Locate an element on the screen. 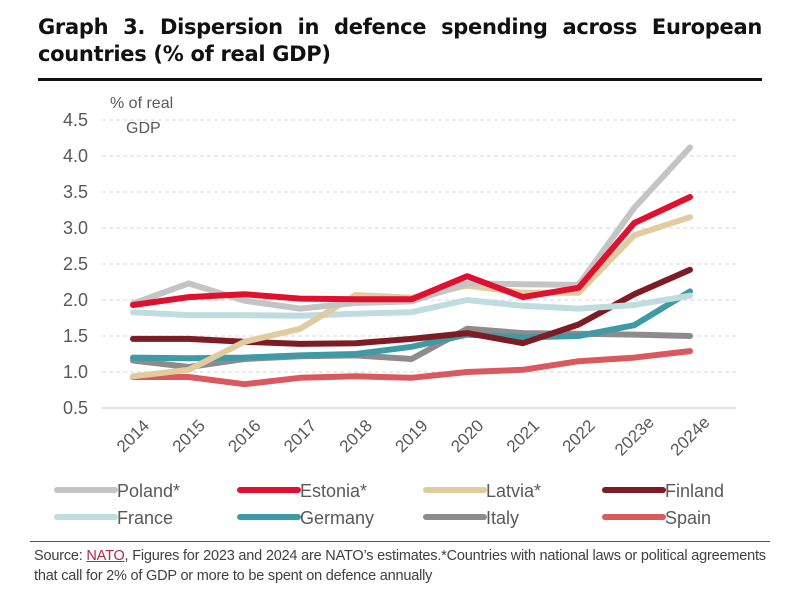  x-tick-label: 2016 is located at coordinates (244, 436).